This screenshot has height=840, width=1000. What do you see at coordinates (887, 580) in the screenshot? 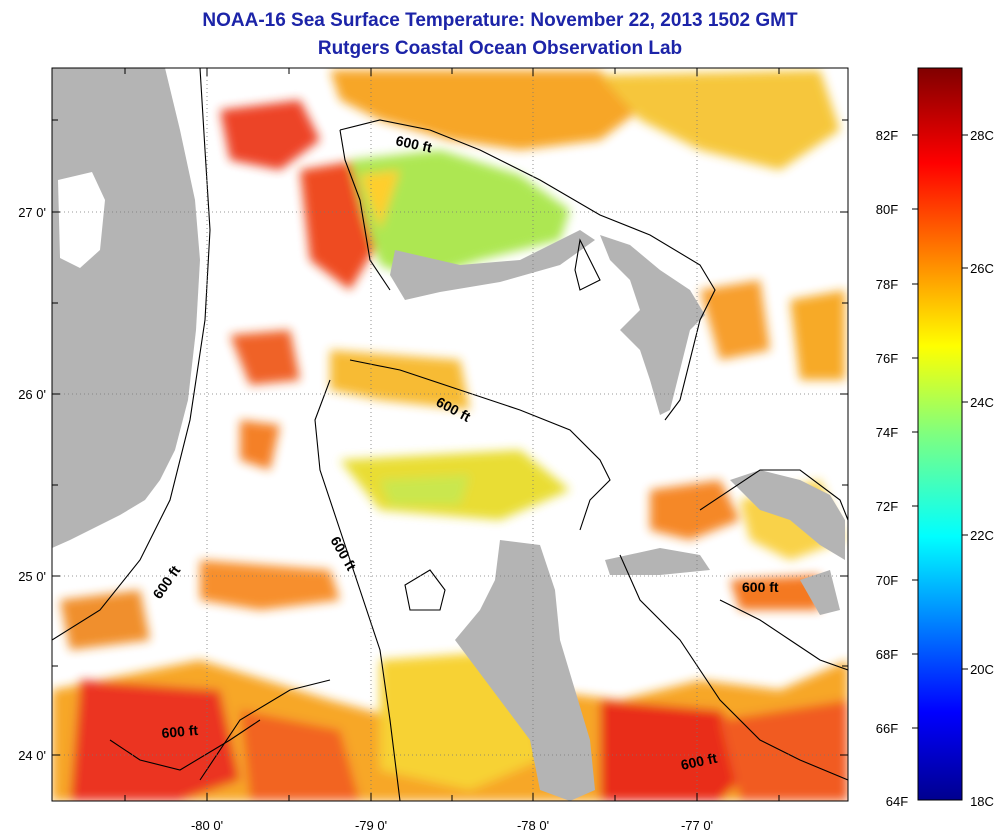
I see `colorbar-f-label: 70F` at bounding box center [887, 580].